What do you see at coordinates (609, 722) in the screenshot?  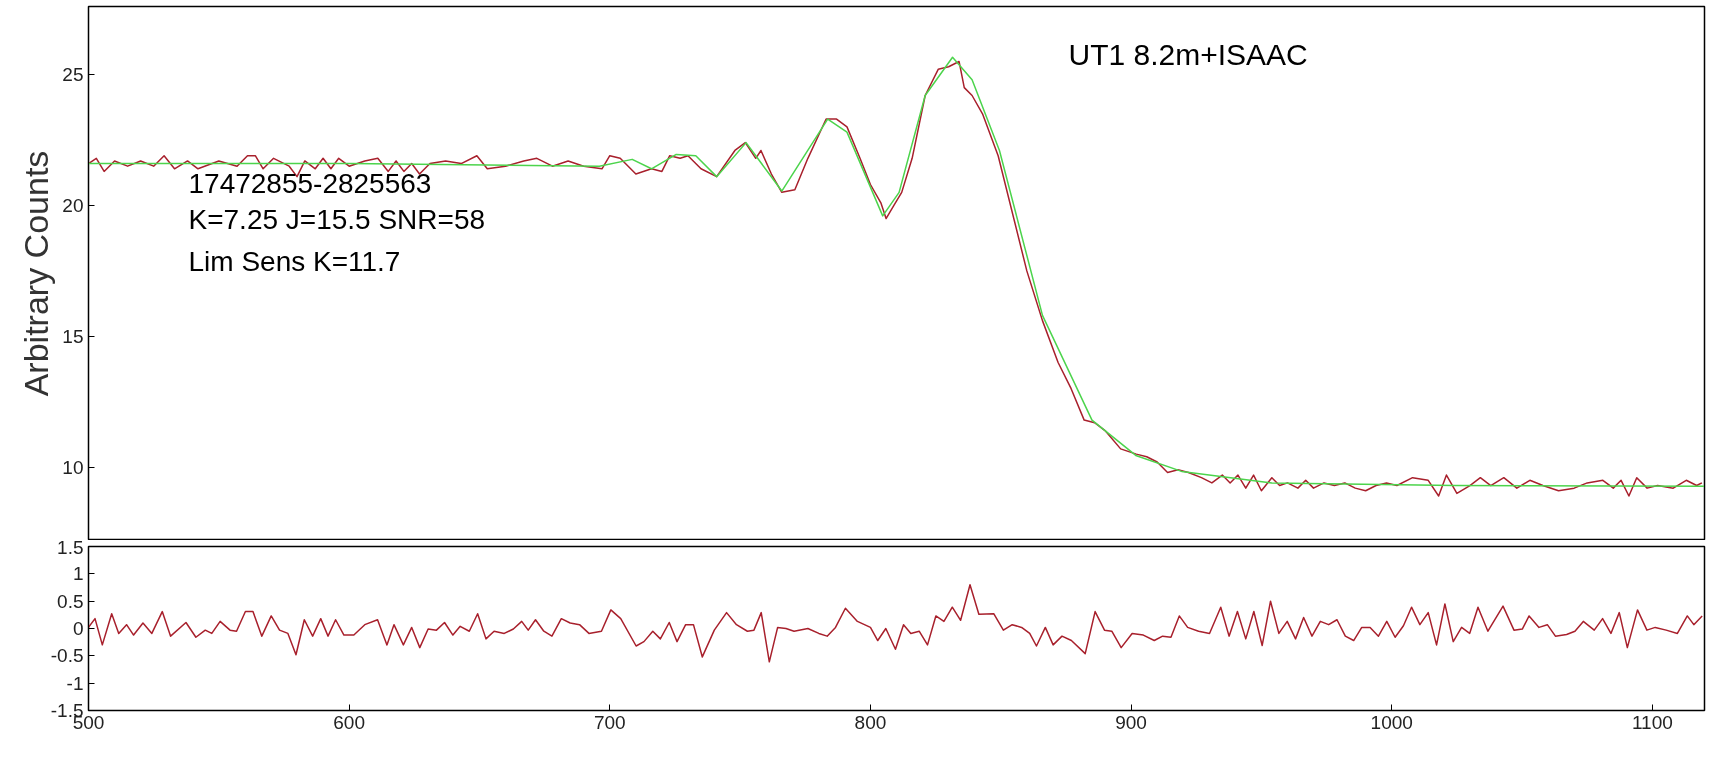 I see `x-tick-label: 700` at bounding box center [609, 722].